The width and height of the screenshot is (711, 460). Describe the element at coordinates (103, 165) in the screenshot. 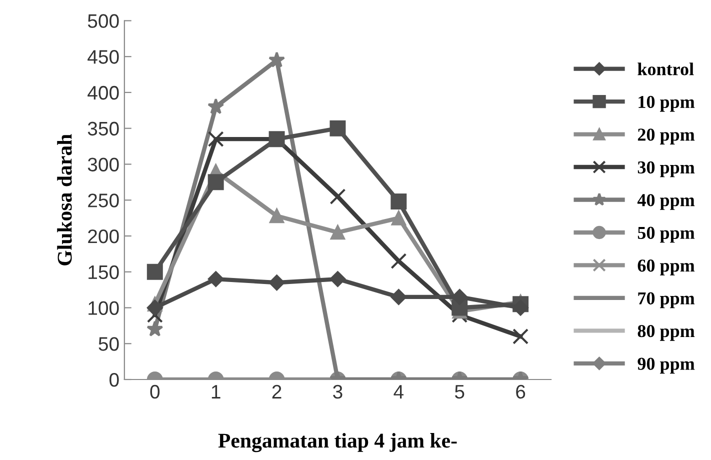

I see `y-tick-label: 300` at that location.